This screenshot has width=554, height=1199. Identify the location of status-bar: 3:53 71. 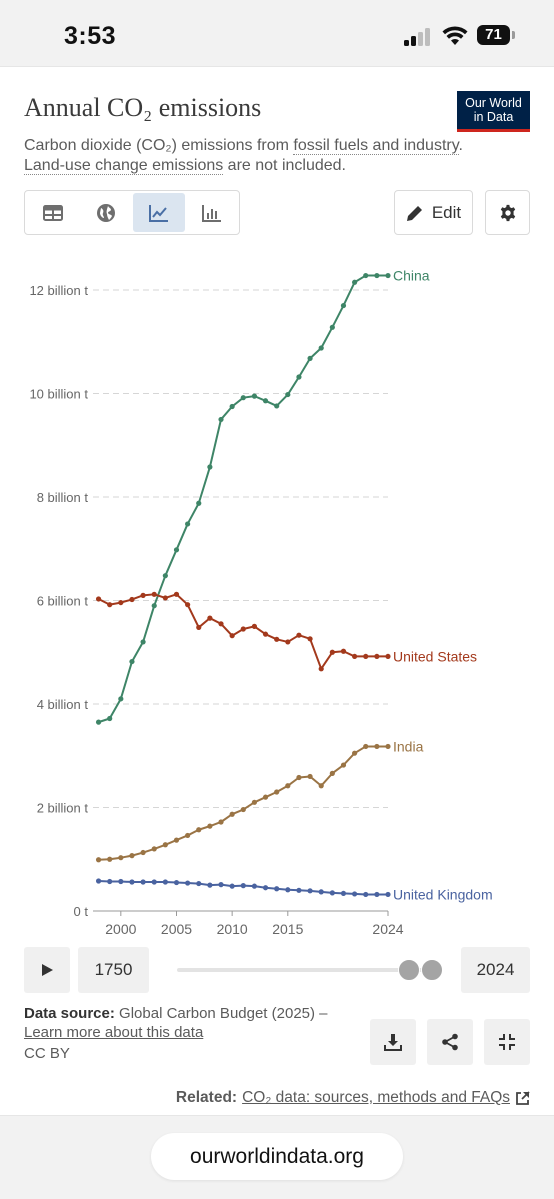
(277, 33).